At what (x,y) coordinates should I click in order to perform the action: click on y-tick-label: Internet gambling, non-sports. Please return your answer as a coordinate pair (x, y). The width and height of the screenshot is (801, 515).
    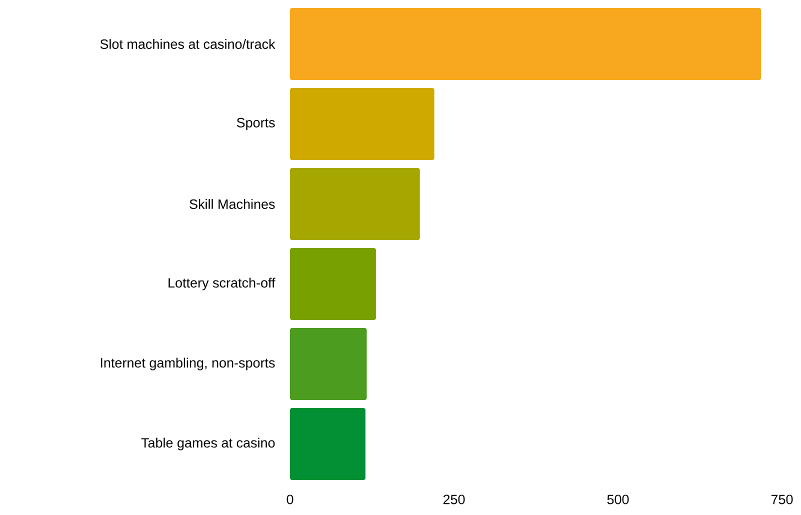
    Looking at the image, I should click on (187, 364).